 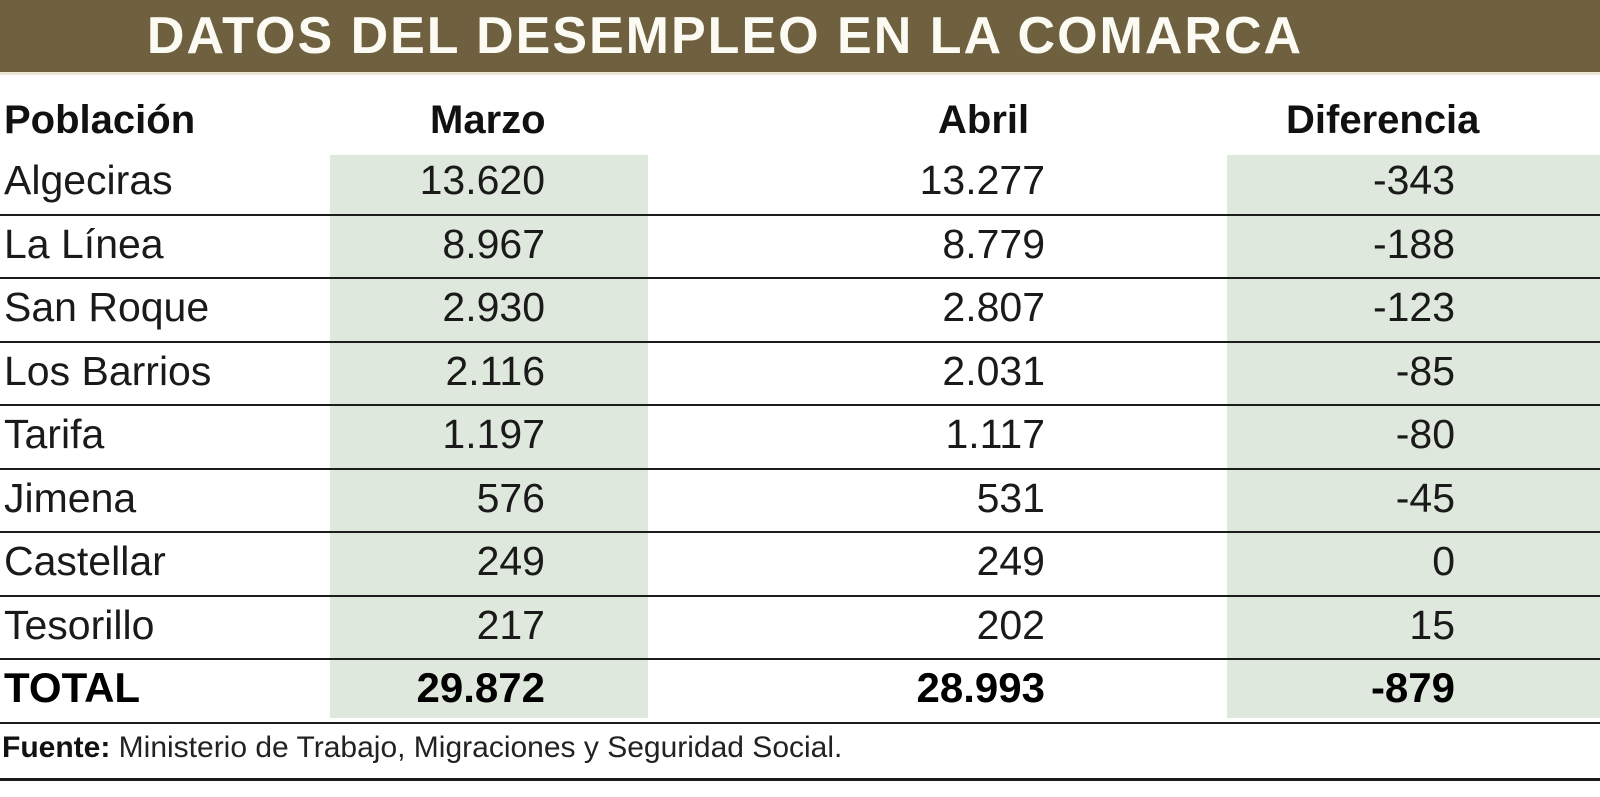 What do you see at coordinates (1413, 307) in the screenshot?
I see `cell-diferencia: -123` at bounding box center [1413, 307].